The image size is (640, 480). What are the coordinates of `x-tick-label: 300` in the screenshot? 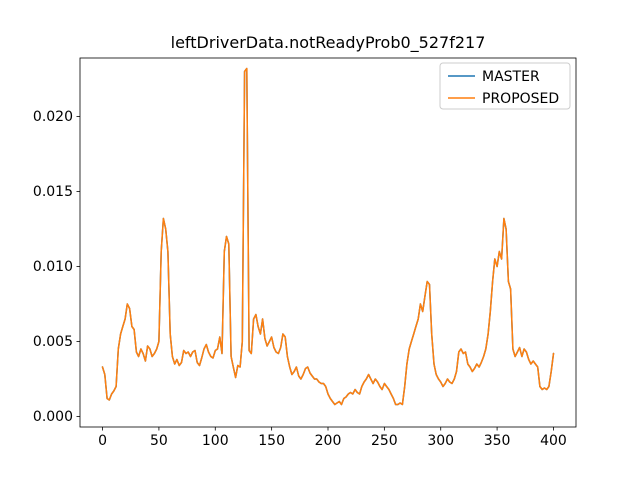 It's located at (440, 441).